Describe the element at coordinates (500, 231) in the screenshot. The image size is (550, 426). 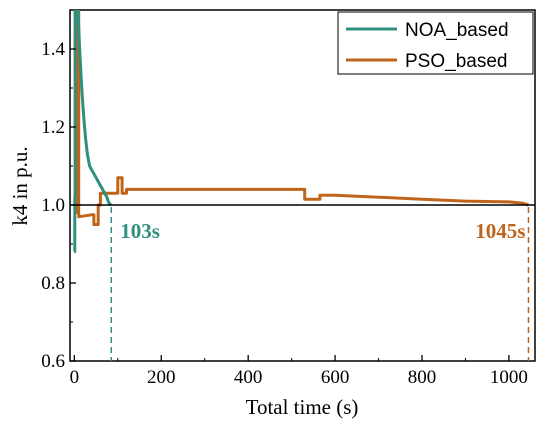
I see `annotation-label-1: 1045s` at that location.